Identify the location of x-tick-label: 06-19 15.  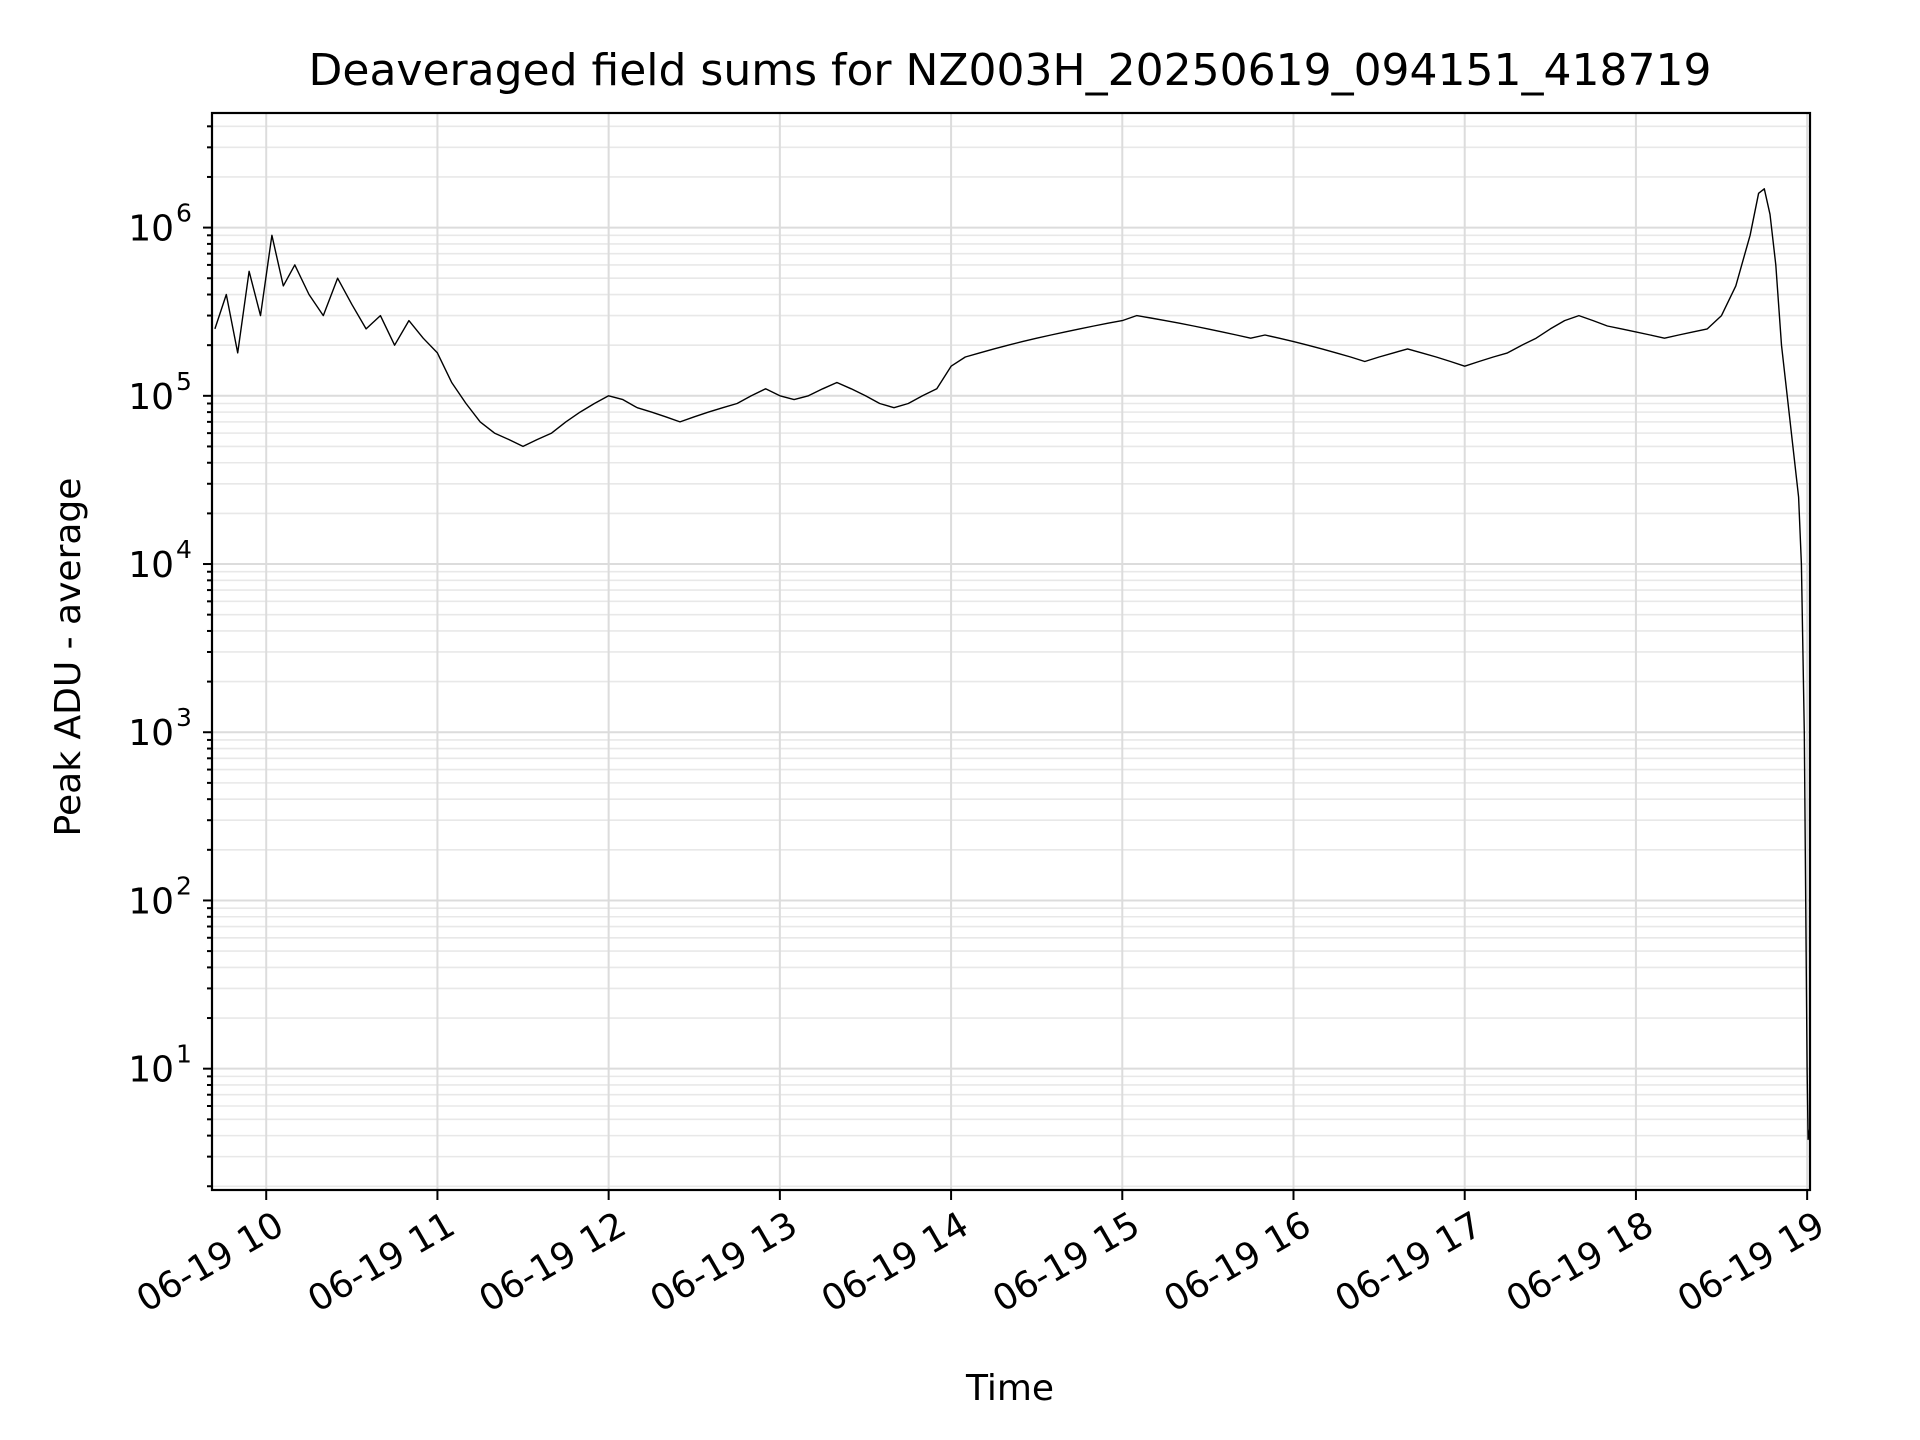
(1066, 1262).